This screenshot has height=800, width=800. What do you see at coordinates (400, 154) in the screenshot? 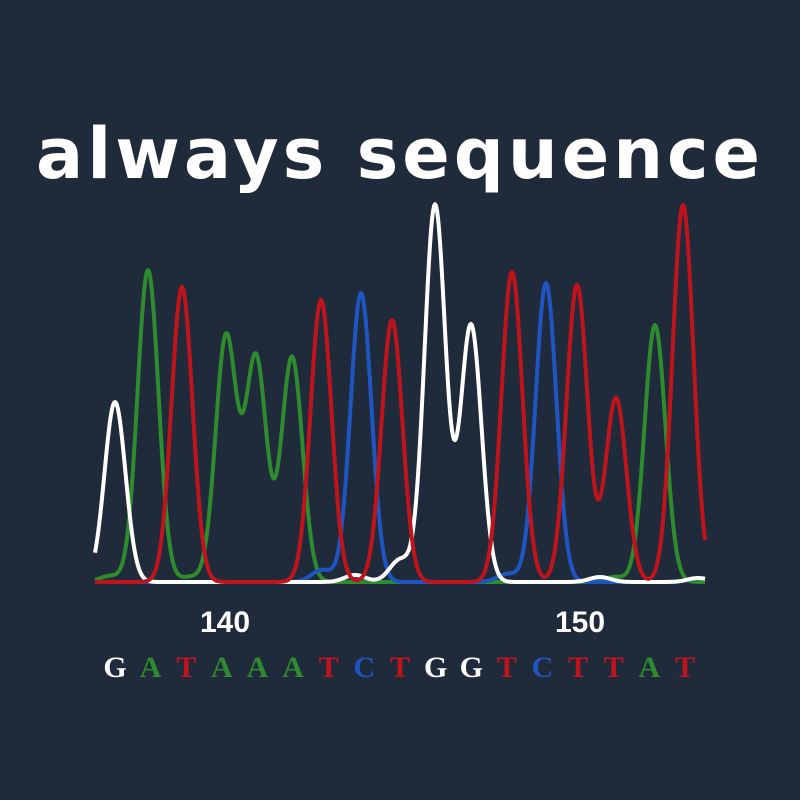
I see `title: always sequence` at bounding box center [400, 154].